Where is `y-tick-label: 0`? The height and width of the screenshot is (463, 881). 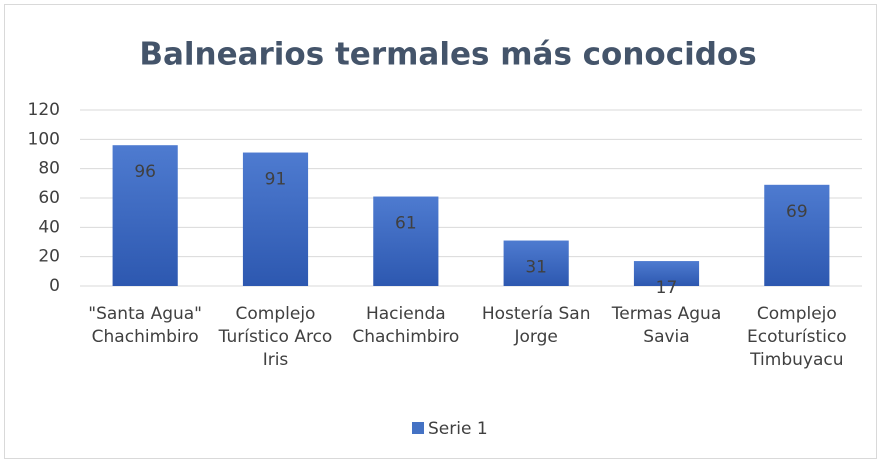
y-tick-label: 0 is located at coordinates (54, 286).